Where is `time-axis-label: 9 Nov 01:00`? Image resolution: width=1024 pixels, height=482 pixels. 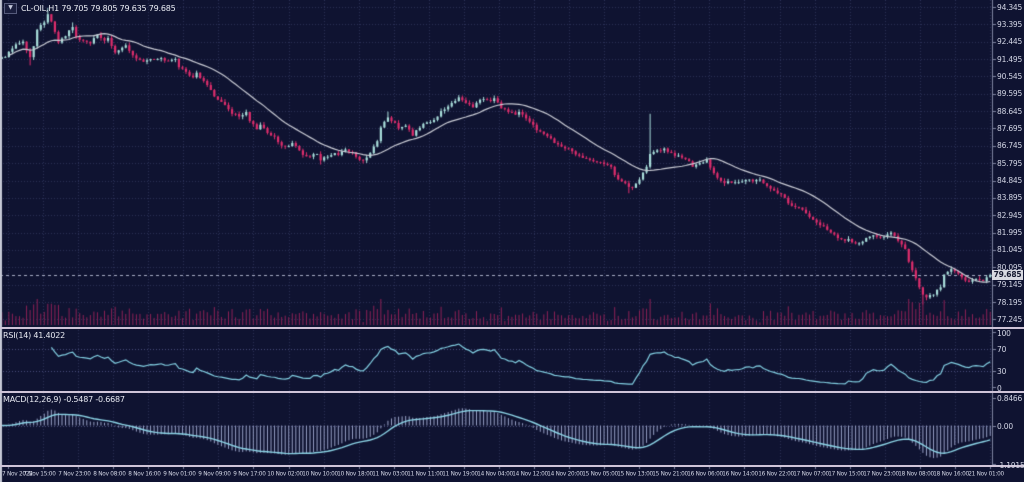
time-axis-label: 9 Nov 01:00 is located at coordinates (180, 474).